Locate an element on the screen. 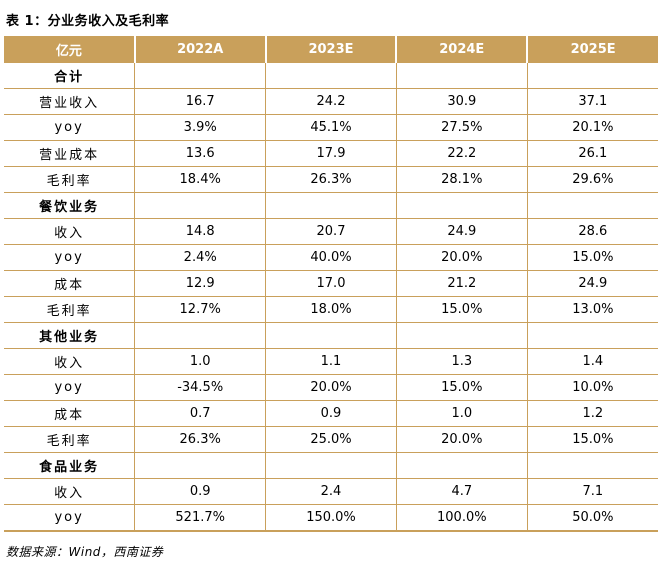  table-cell: 17.0 is located at coordinates (331, 283).